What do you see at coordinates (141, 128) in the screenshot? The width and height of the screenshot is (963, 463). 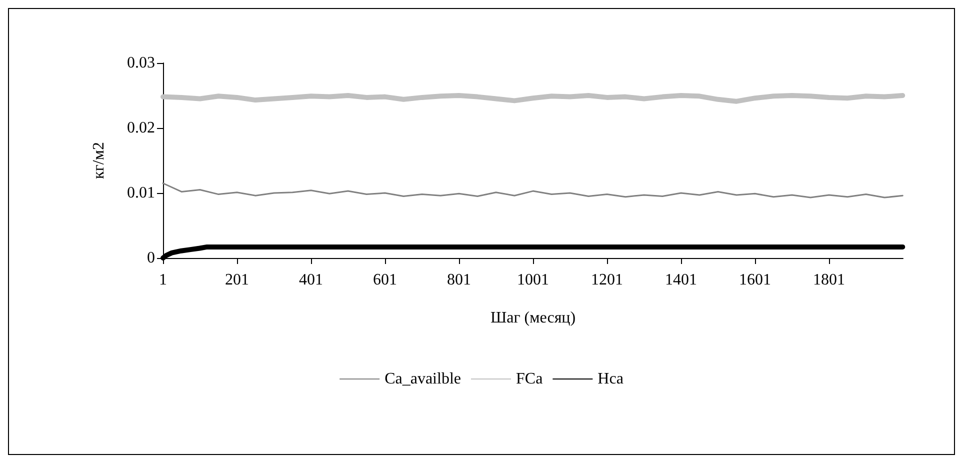 I see `y-tick-label: 0.02` at bounding box center [141, 128].